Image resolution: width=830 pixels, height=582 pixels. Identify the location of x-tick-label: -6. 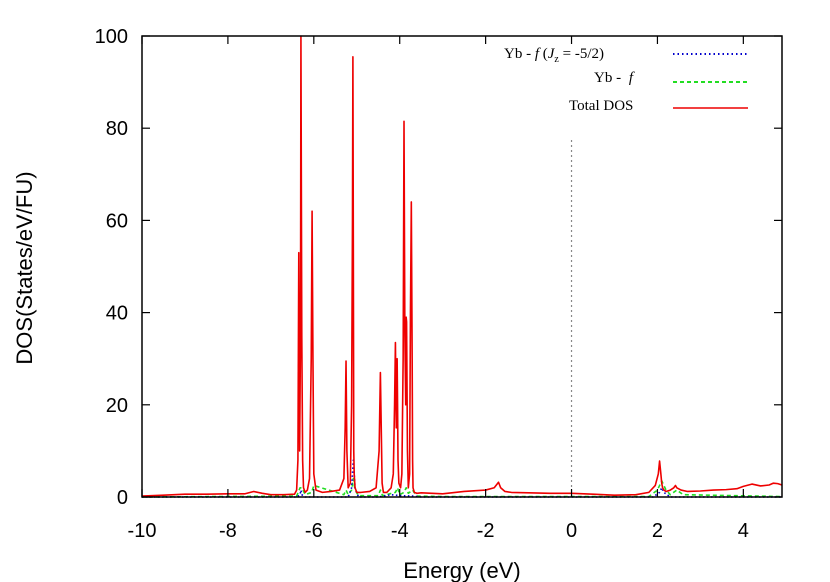
(314, 531).